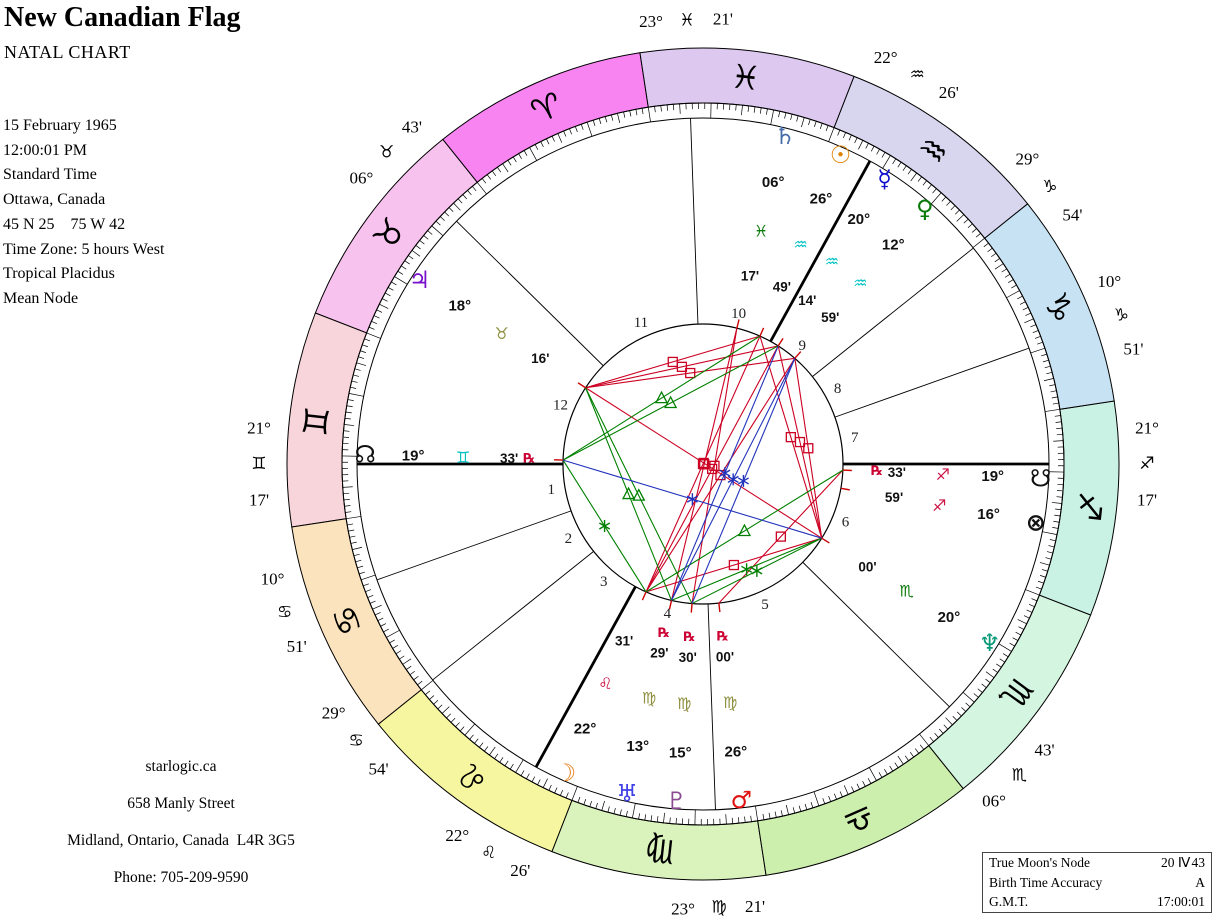 This screenshot has height=923, width=1216. I want to click on planet-degree-neptune: 20°, so click(949, 617).